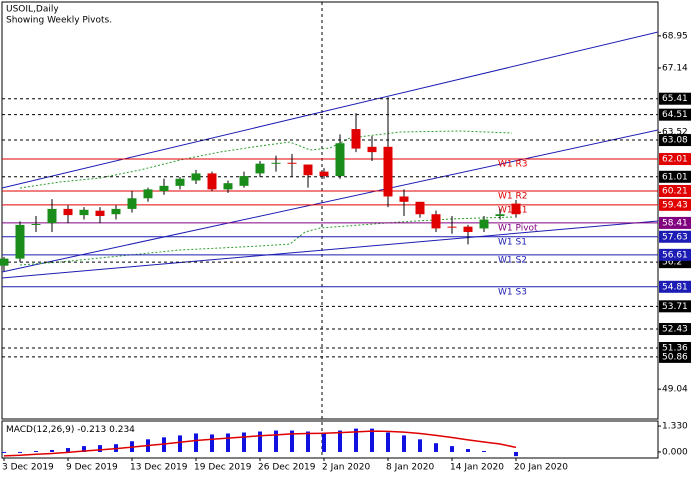 The image size is (700, 479). I want to click on chart-title: USOIL,Daily, so click(32, 10).